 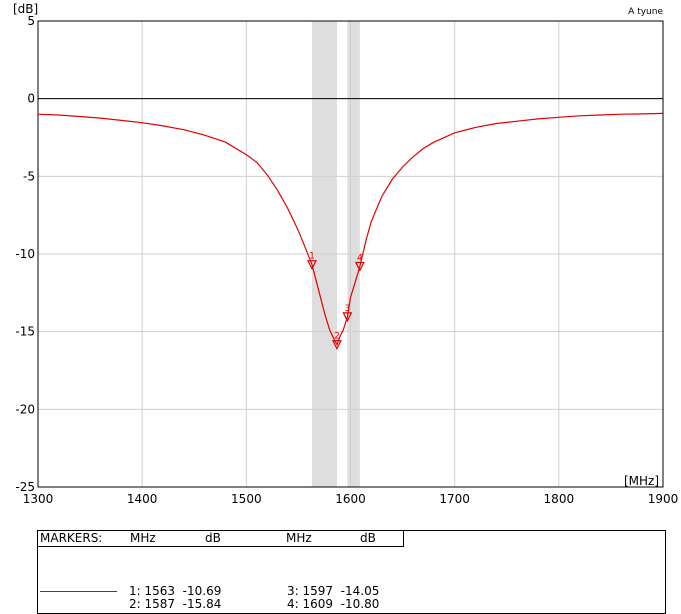 What do you see at coordinates (78, 591) in the screenshot?
I see `series-legend-line` at bounding box center [78, 591].